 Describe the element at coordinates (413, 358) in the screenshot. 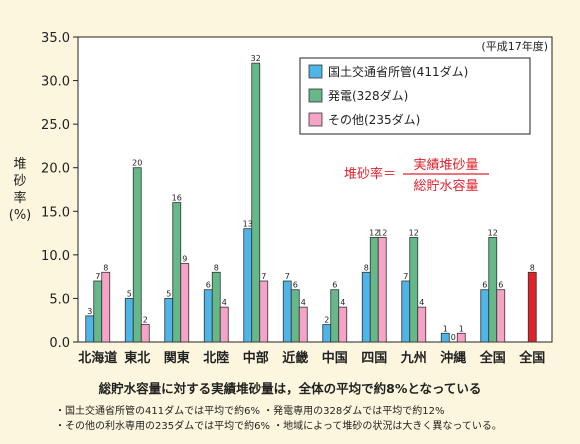

I see `x-tick-label: 九州` at that location.